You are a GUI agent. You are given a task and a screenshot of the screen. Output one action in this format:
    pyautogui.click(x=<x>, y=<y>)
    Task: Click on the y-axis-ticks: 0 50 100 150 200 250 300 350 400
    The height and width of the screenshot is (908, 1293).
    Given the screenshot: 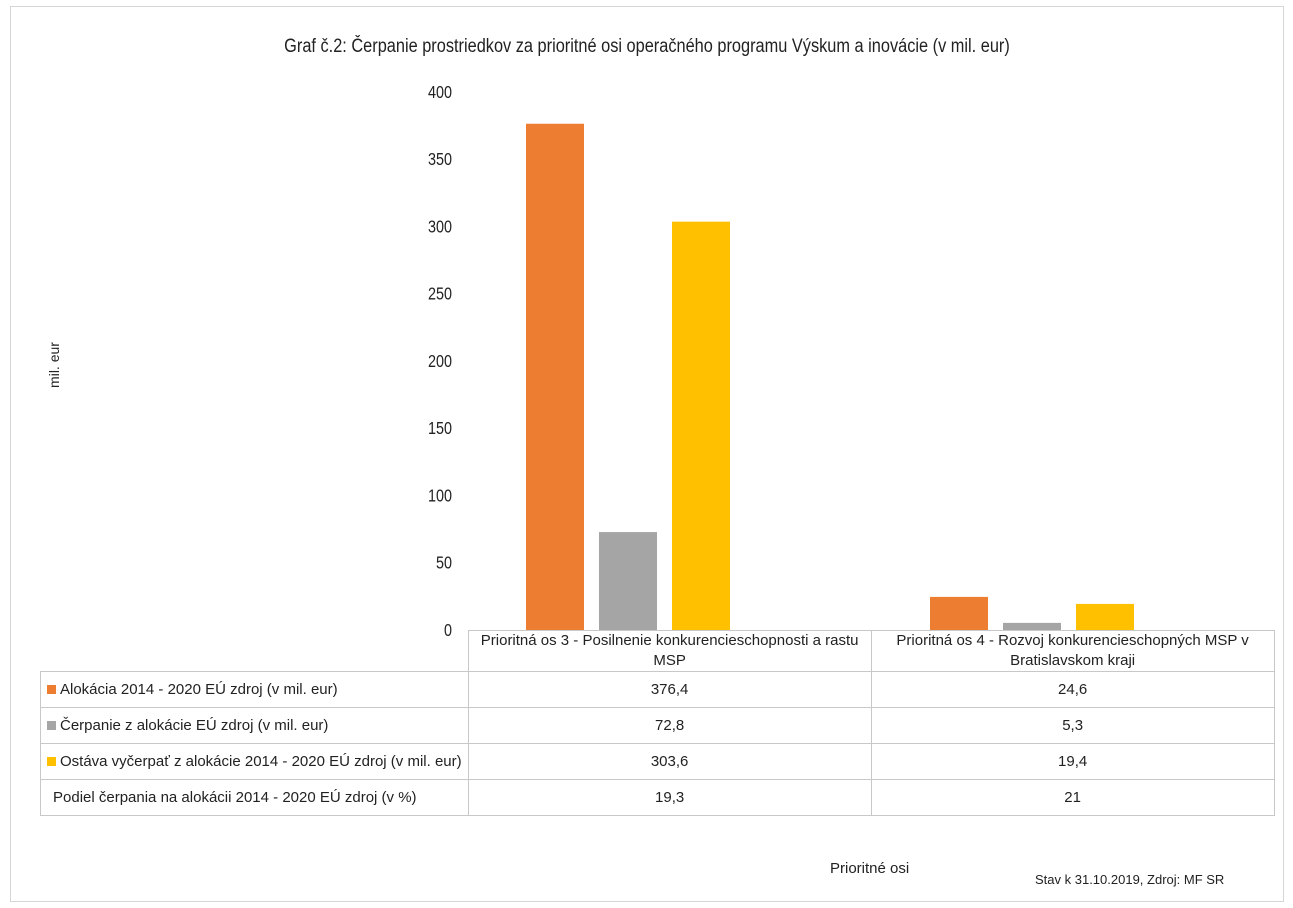 What is the action you would take?
    pyautogui.click(x=440, y=362)
    